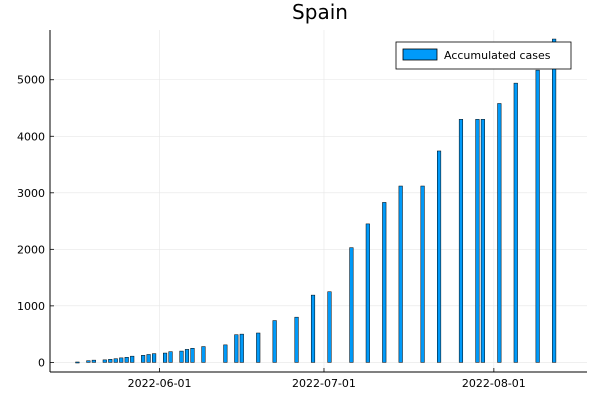 The width and height of the screenshot is (600, 400). What do you see at coordinates (420, 54) in the screenshot?
I see `legend-swatch` at bounding box center [420, 54].